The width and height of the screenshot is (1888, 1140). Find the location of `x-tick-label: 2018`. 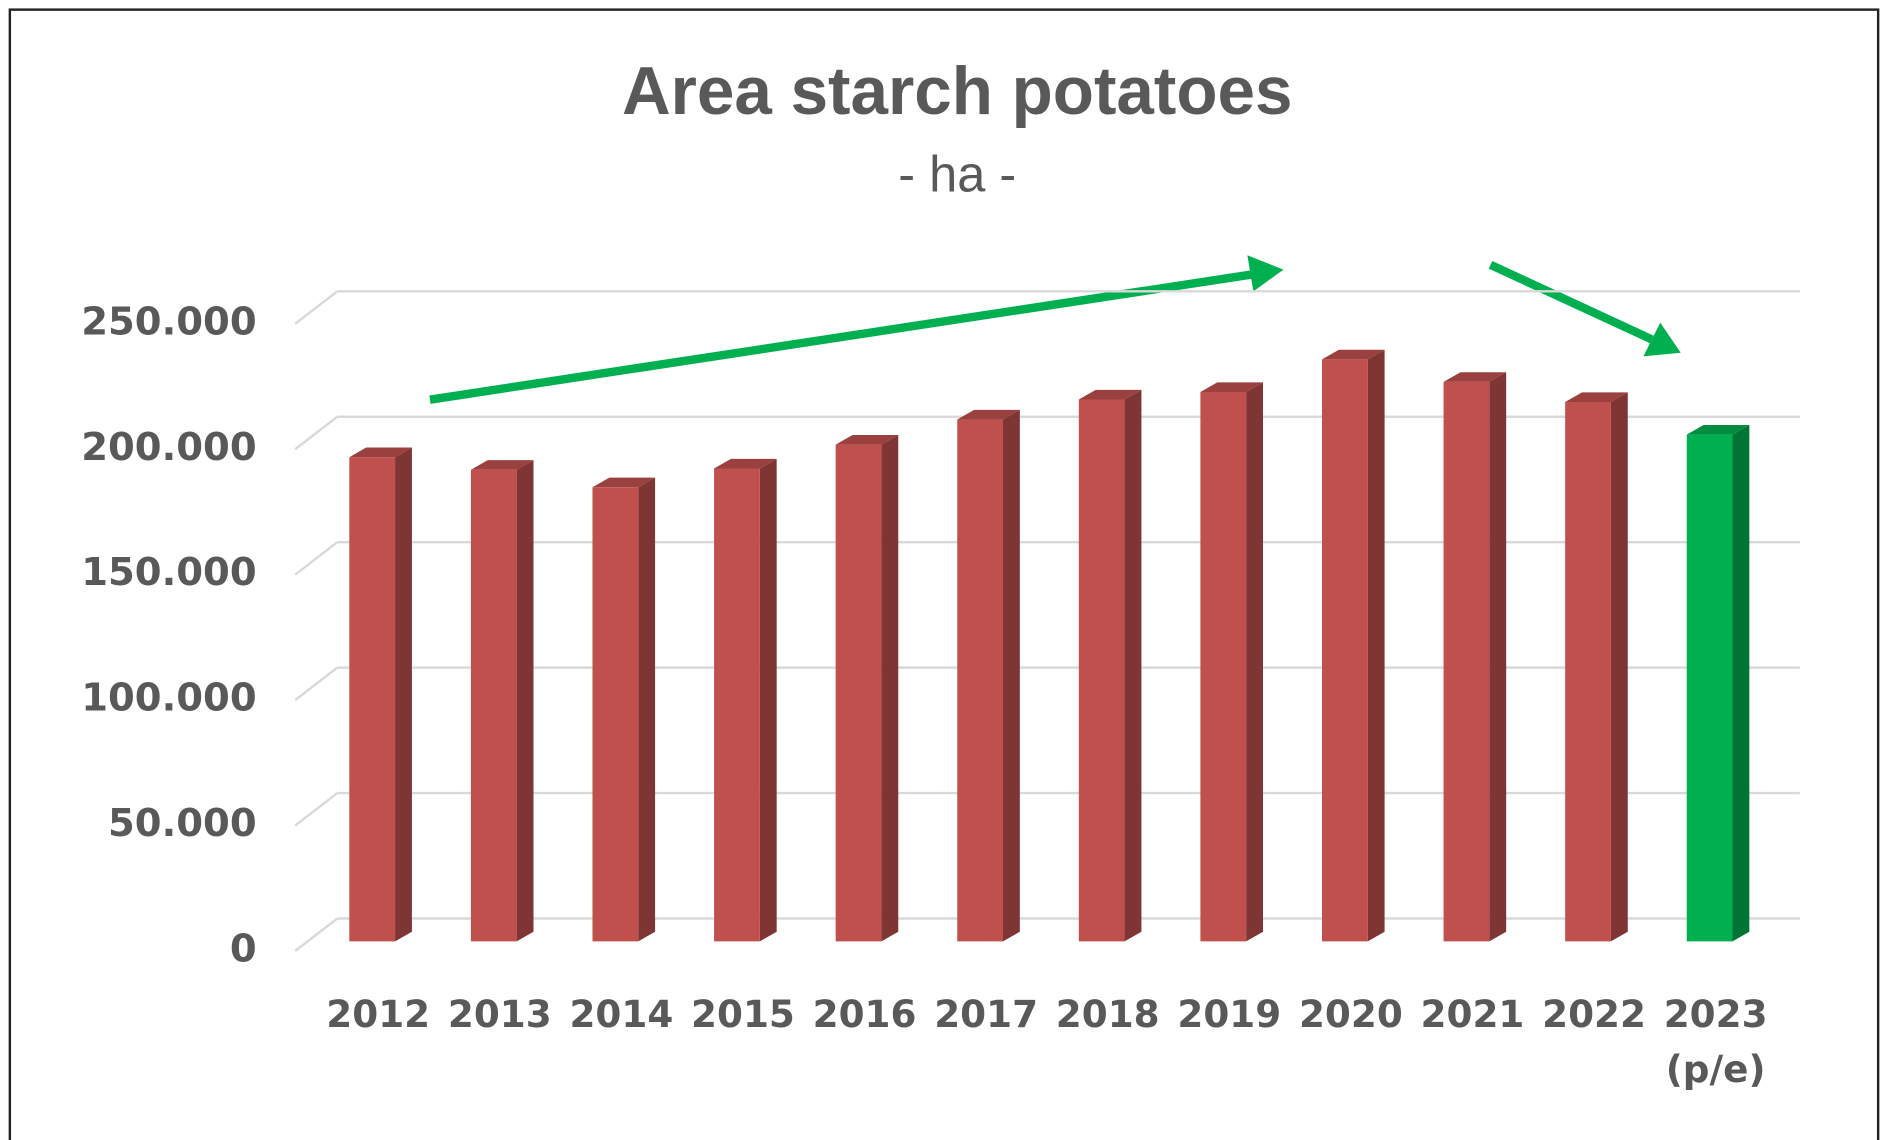

x-tick-label: 2018 is located at coordinates (1107, 1015).